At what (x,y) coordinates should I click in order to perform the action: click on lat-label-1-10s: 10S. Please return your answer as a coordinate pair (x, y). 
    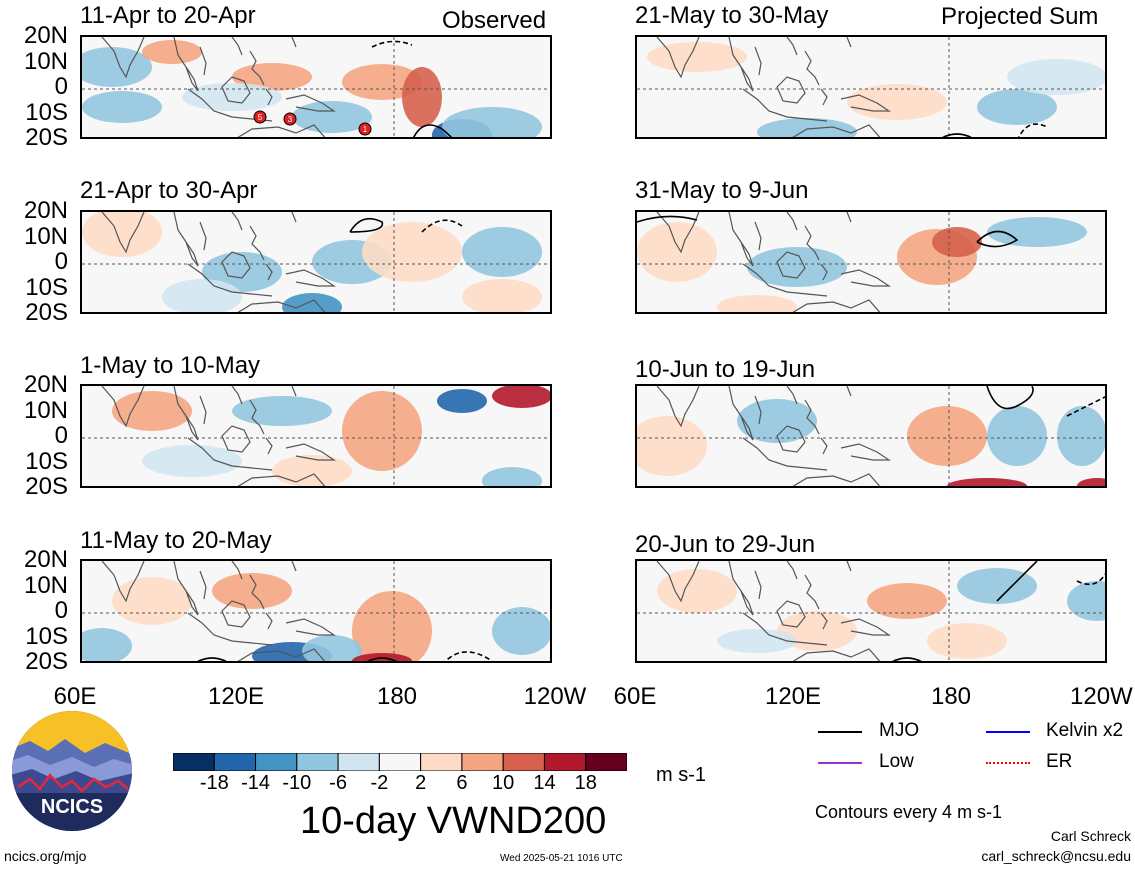
    Looking at the image, I should click on (46, 112).